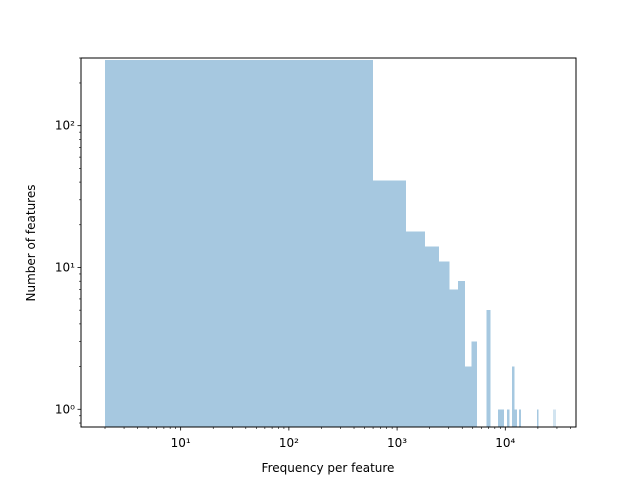 This screenshot has height=485, width=640. Describe the element at coordinates (31, 243) in the screenshot. I see `y-axis-label: Number of features` at that location.